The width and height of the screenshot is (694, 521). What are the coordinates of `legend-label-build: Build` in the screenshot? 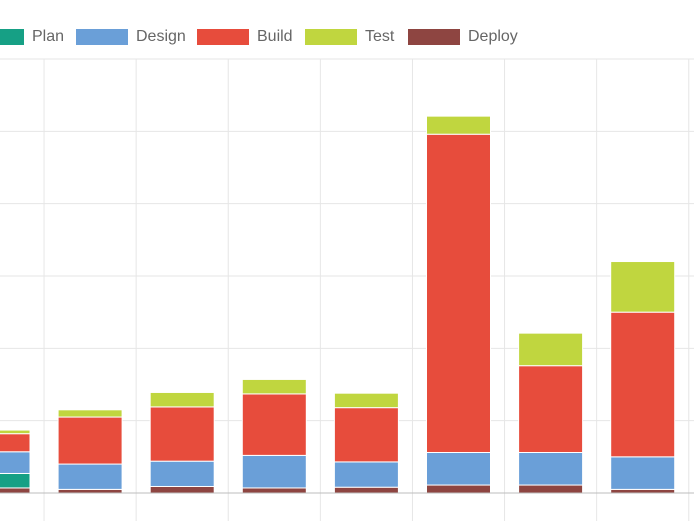 It's located at (275, 36).